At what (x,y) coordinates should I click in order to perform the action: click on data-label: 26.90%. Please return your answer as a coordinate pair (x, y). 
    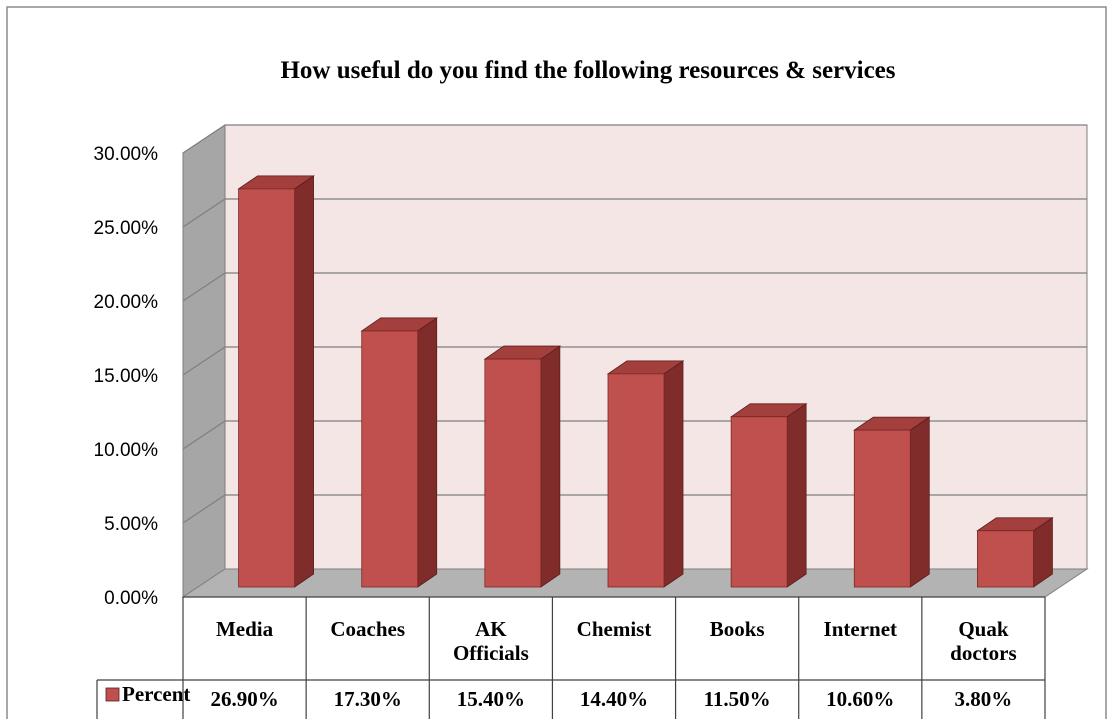
    Looking at the image, I should click on (244, 699).